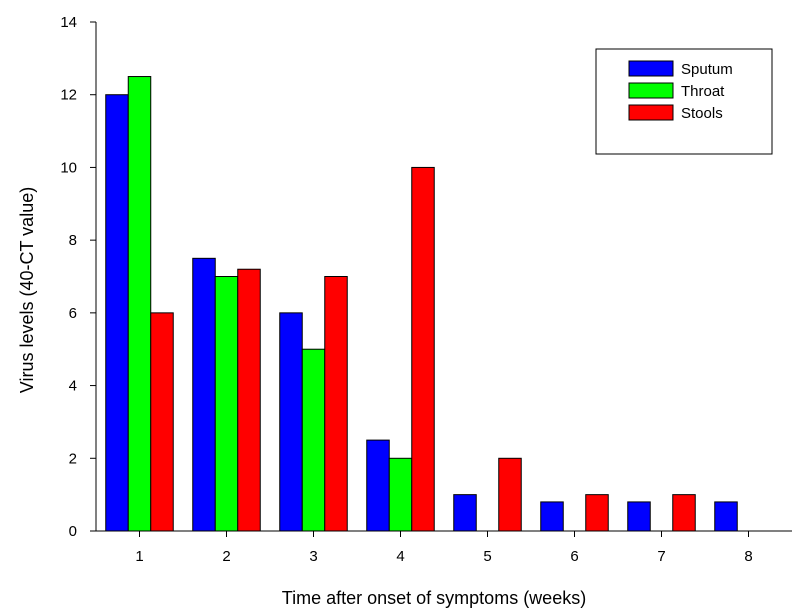 The width and height of the screenshot is (792, 613). Describe the element at coordinates (487, 556) in the screenshot. I see `x-tick-label: 5` at that location.